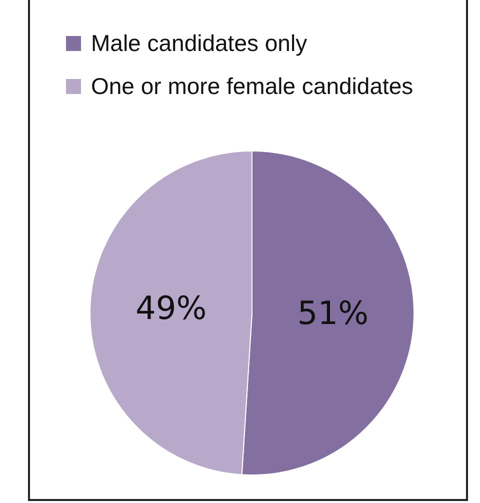 The height and width of the screenshot is (503, 480). Describe the element at coordinates (333, 313) in the screenshot. I see `data-label: 51%` at that location.